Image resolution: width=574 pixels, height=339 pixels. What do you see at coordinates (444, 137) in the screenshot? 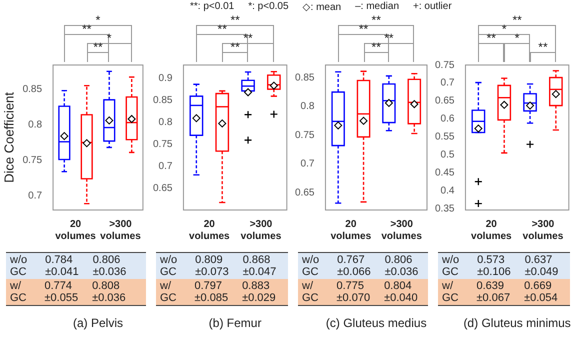
I see `y-tick-label: 0.55` at bounding box center [444, 137].